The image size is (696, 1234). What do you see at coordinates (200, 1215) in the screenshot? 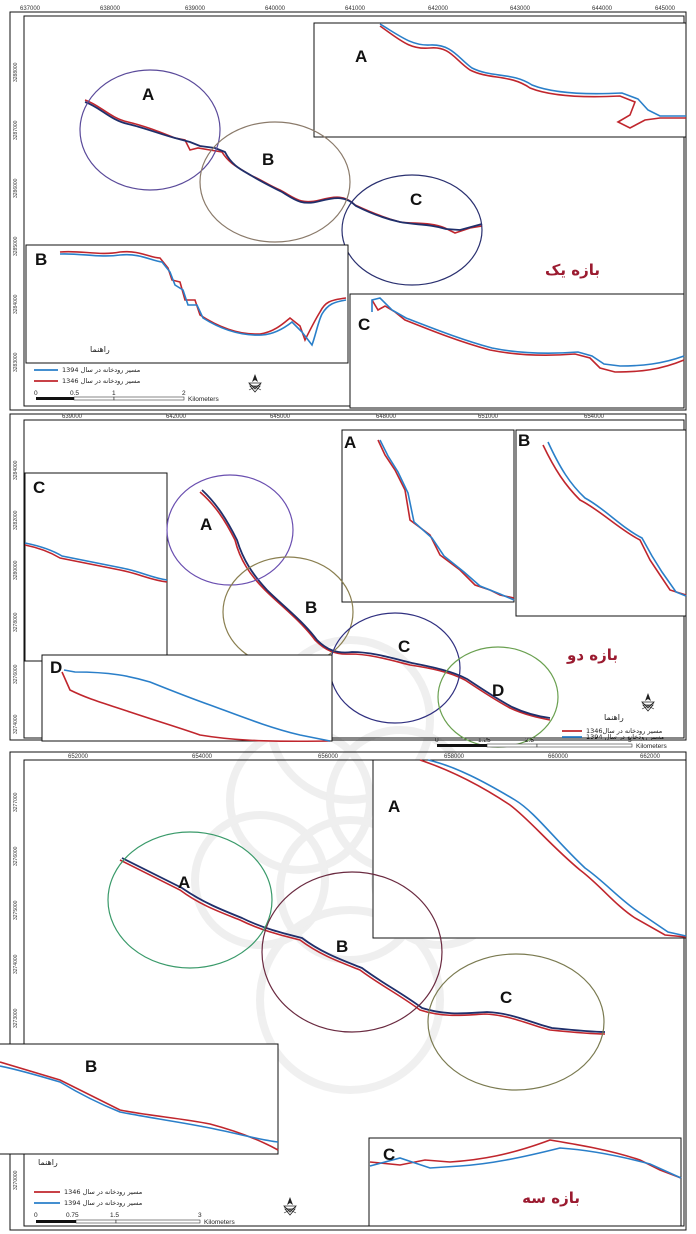
I see `scale-label: 3` at bounding box center [200, 1215].